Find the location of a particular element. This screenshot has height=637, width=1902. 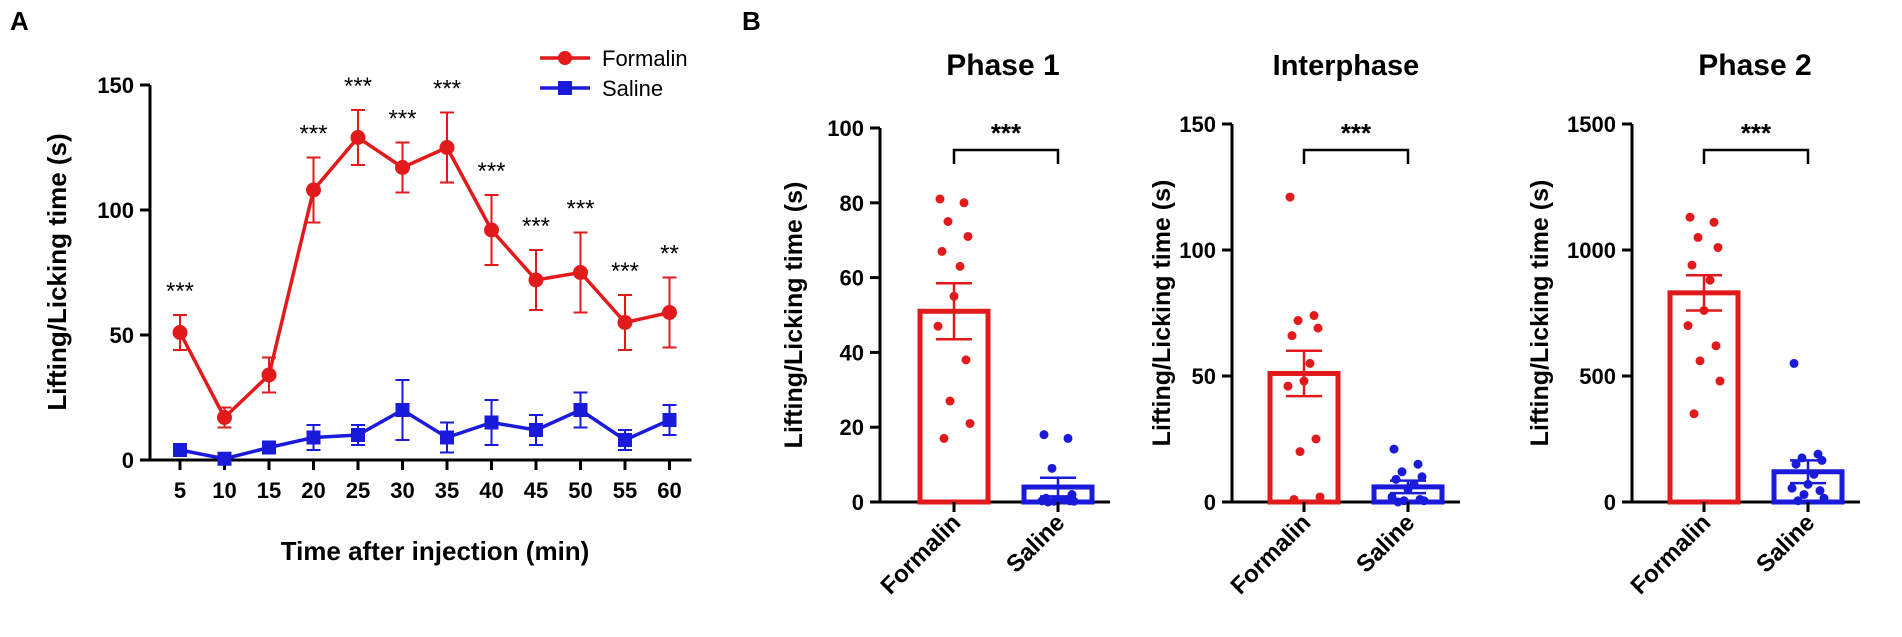

x-tick-label: 15 is located at coordinates (269, 490).